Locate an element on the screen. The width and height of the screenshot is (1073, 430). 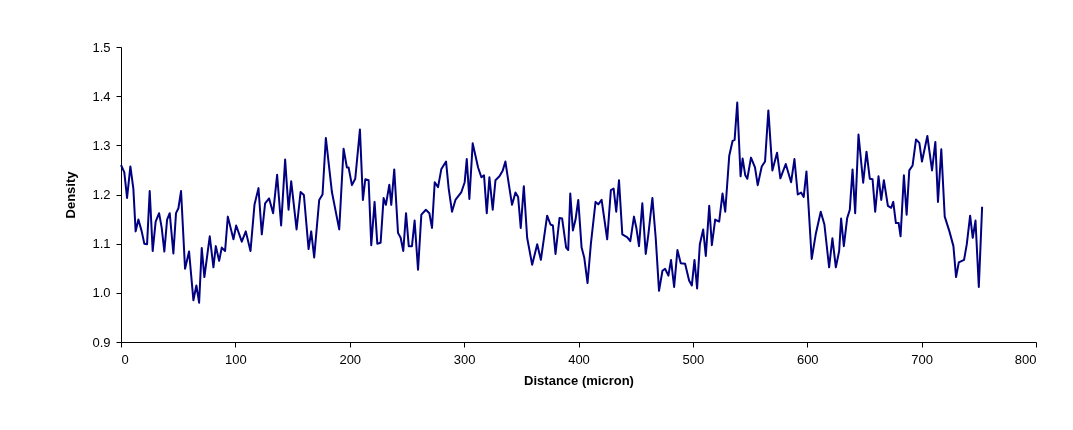
y-tick-label: 1.4 is located at coordinates (101, 96).